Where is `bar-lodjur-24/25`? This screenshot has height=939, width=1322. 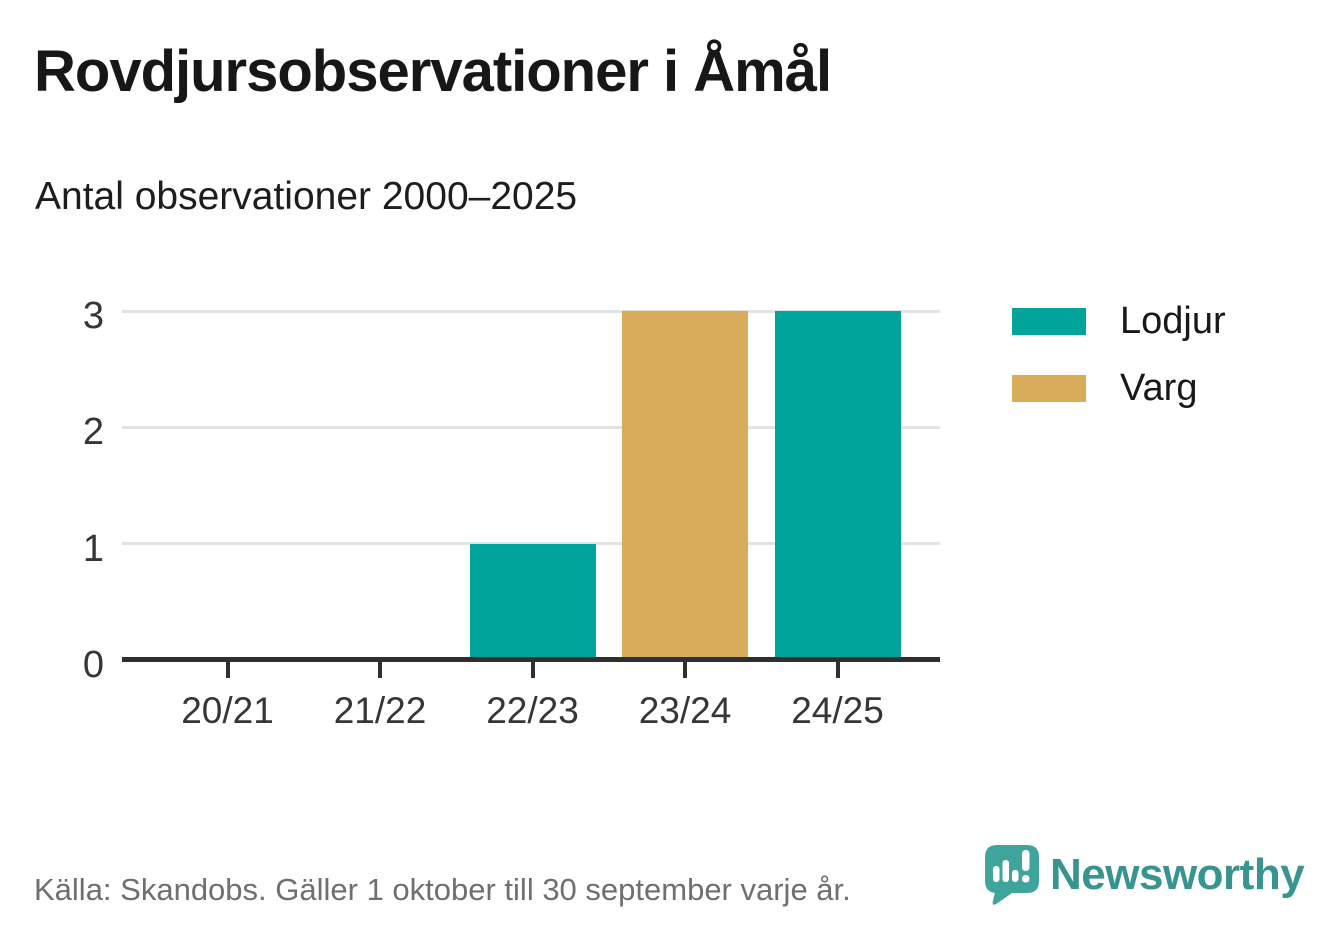
bar-lodjur-24/25 is located at coordinates (837, 485).